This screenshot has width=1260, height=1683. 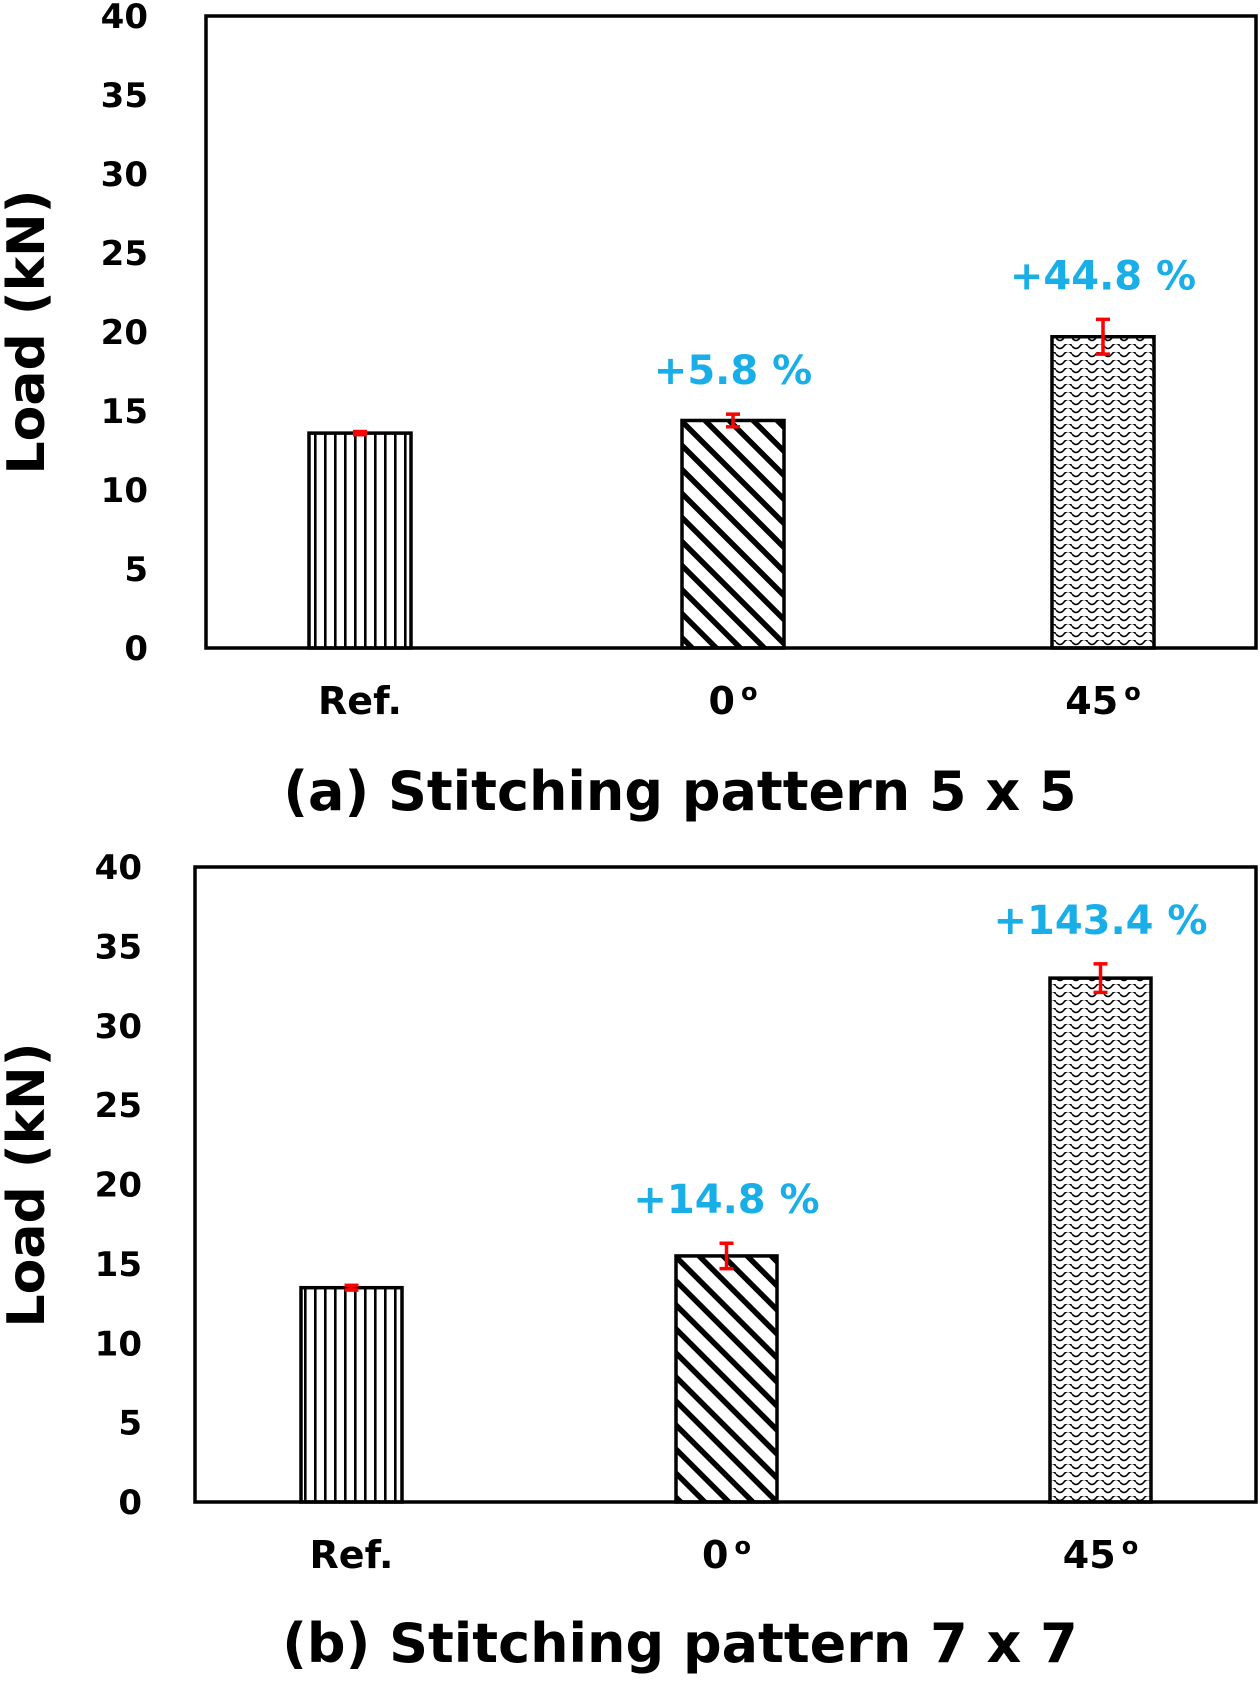 What do you see at coordinates (925, 323) in the screenshot?
I see `annotations: +5.8 % +44.8 %` at bounding box center [925, 323].